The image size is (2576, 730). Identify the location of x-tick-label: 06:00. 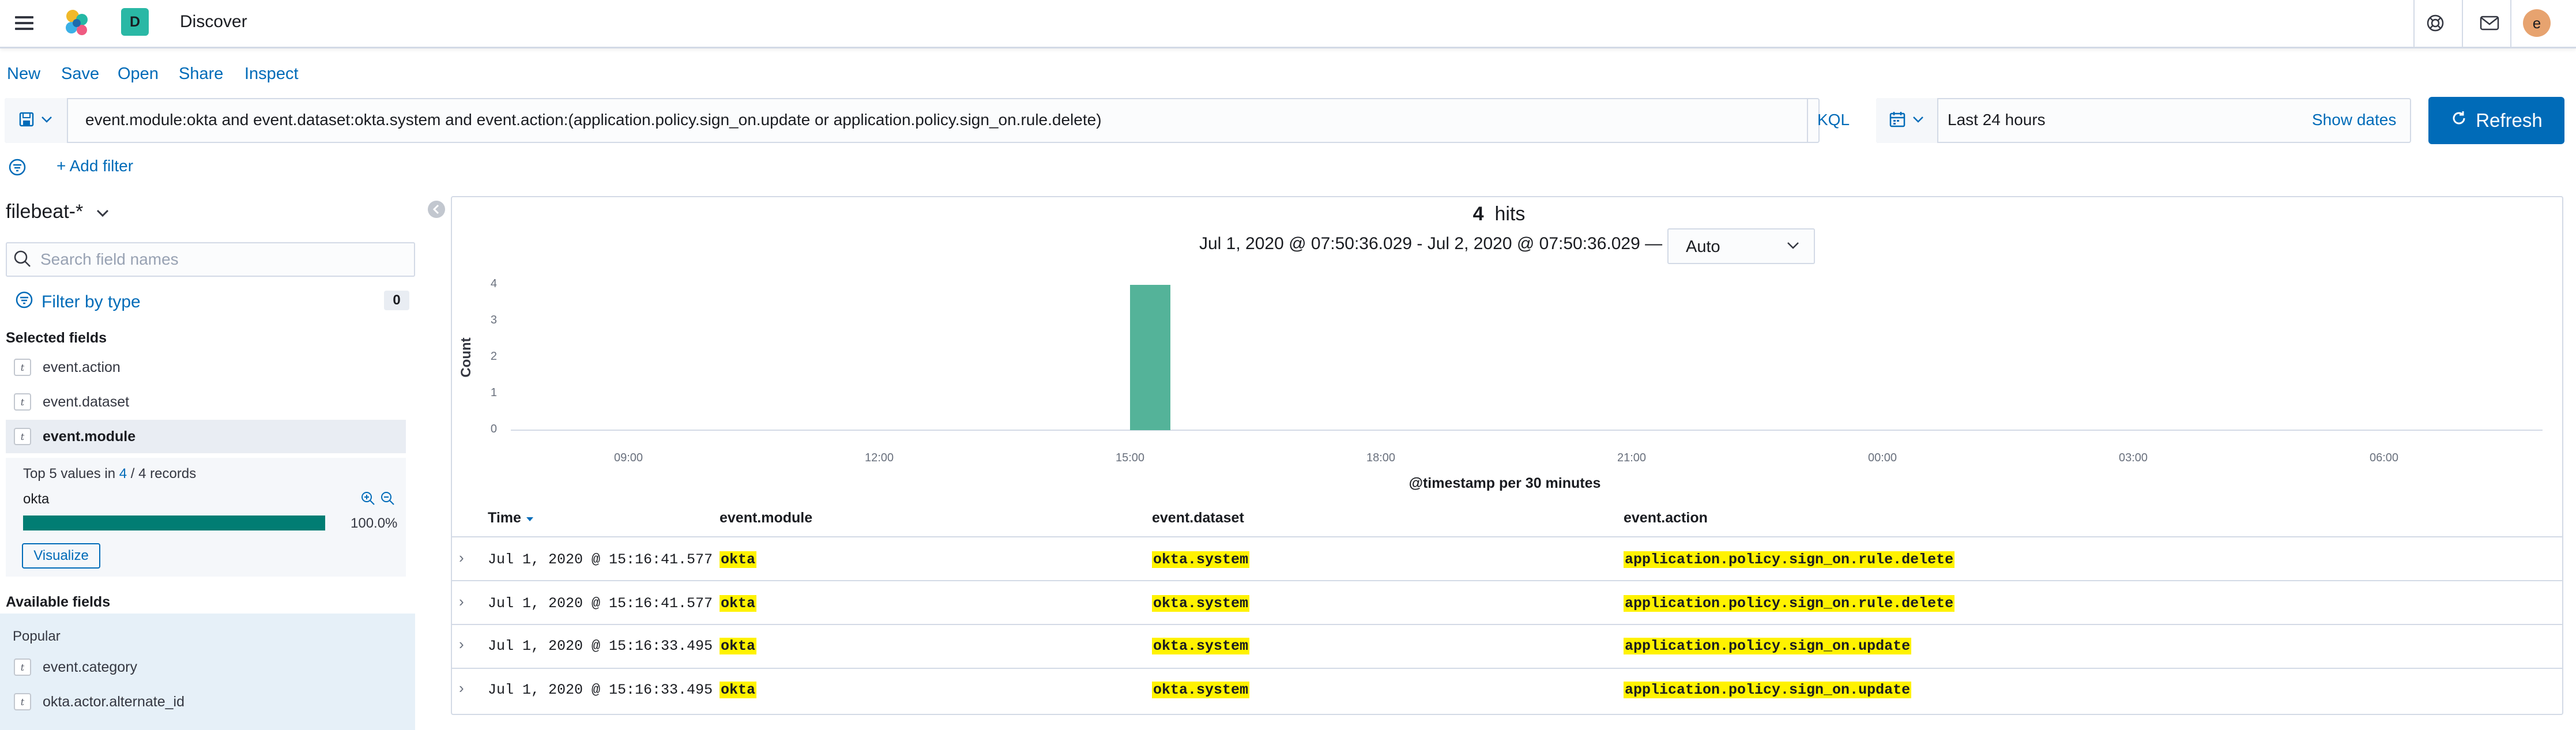
(2384, 458).